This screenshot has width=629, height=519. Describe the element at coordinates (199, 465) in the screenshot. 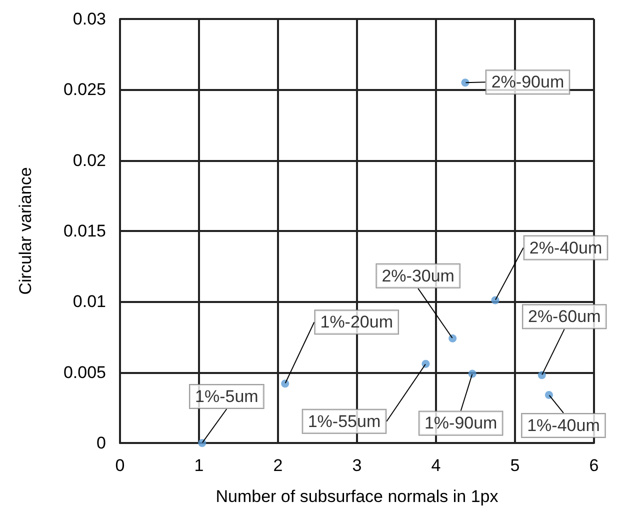

I see `x-tick-label: 1` at that location.